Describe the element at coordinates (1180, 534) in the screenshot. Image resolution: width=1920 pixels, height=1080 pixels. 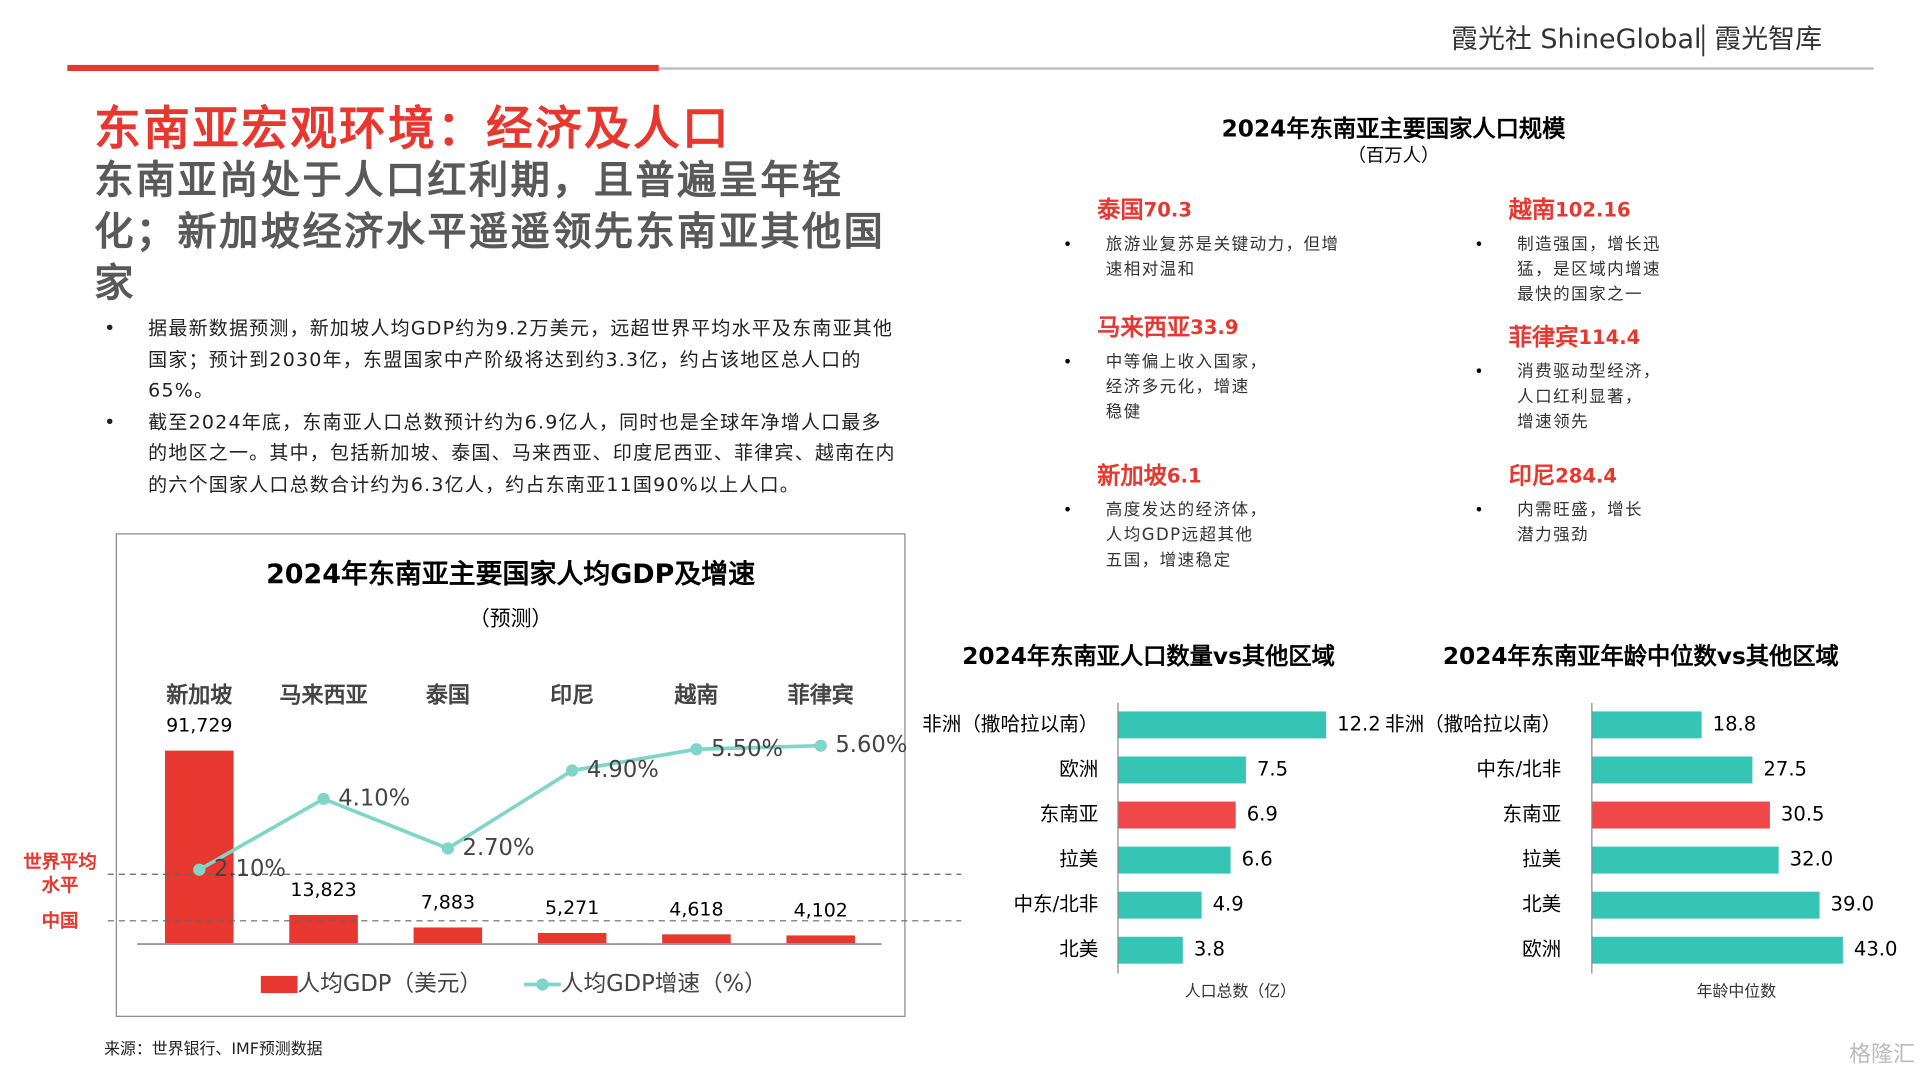
I see `country-description: 人均GDP远超其他` at that location.